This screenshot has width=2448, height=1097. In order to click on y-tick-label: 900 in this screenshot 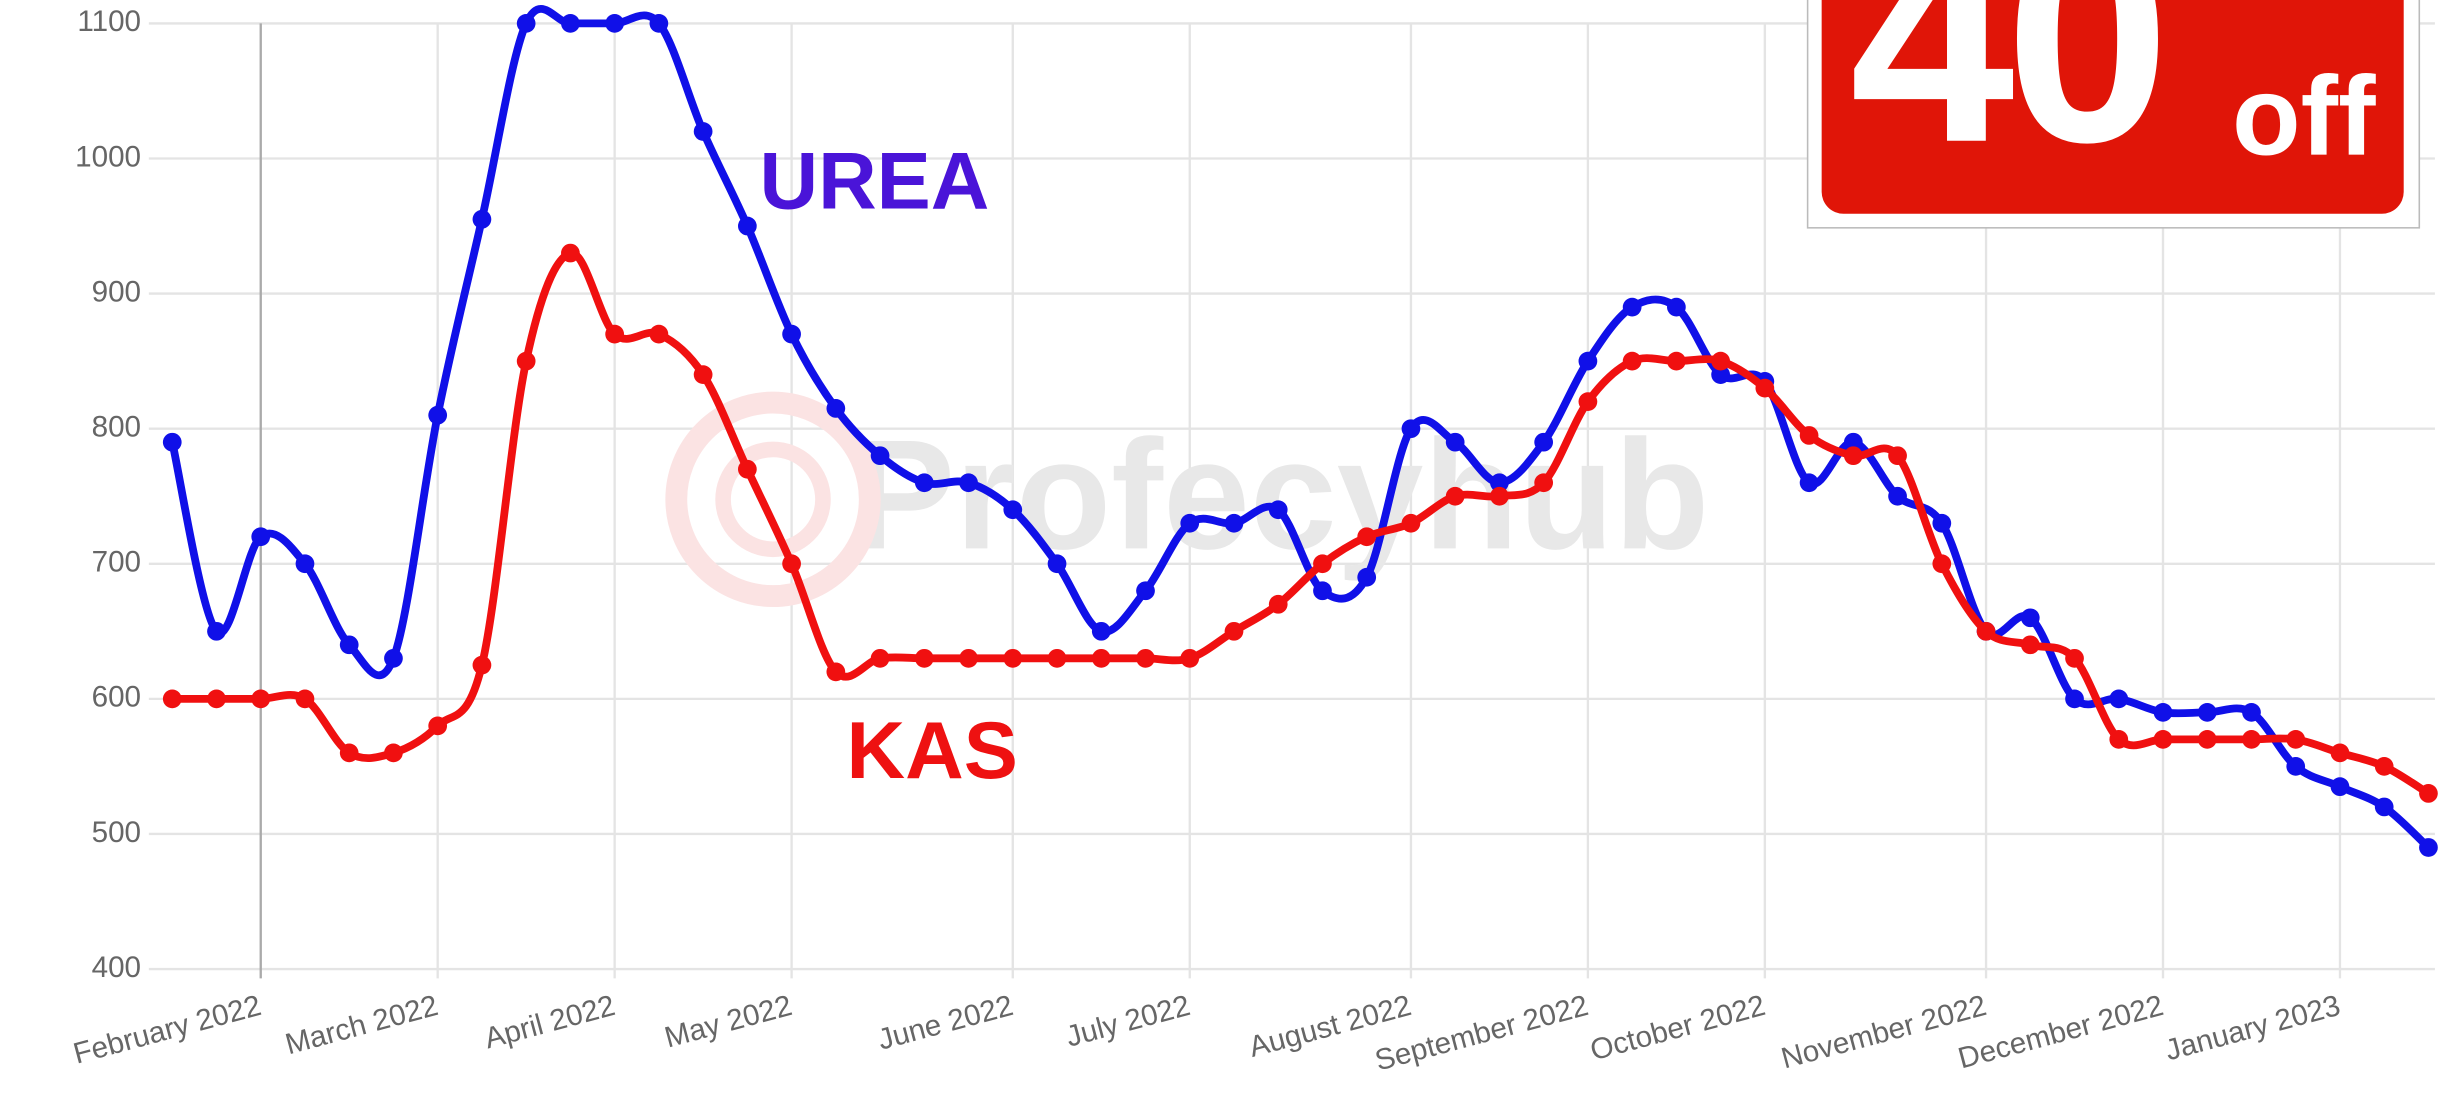, I will do `click(116, 291)`.